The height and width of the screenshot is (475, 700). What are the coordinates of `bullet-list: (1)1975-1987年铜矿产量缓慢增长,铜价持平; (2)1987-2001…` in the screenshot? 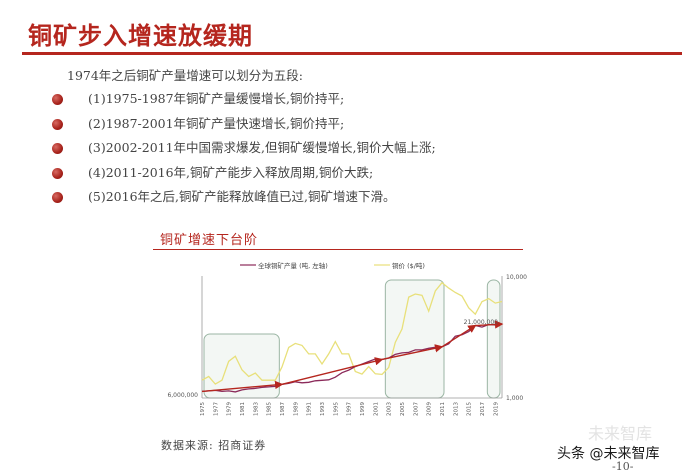 It's located at (244, 151).